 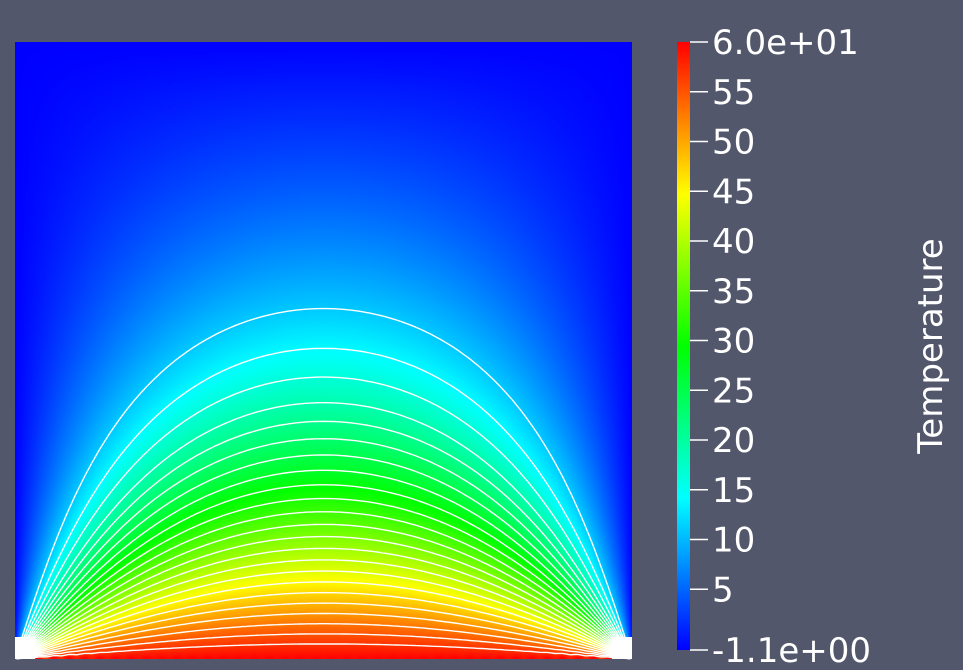 I want to click on right-corner-block, so click(x=622, y=648).